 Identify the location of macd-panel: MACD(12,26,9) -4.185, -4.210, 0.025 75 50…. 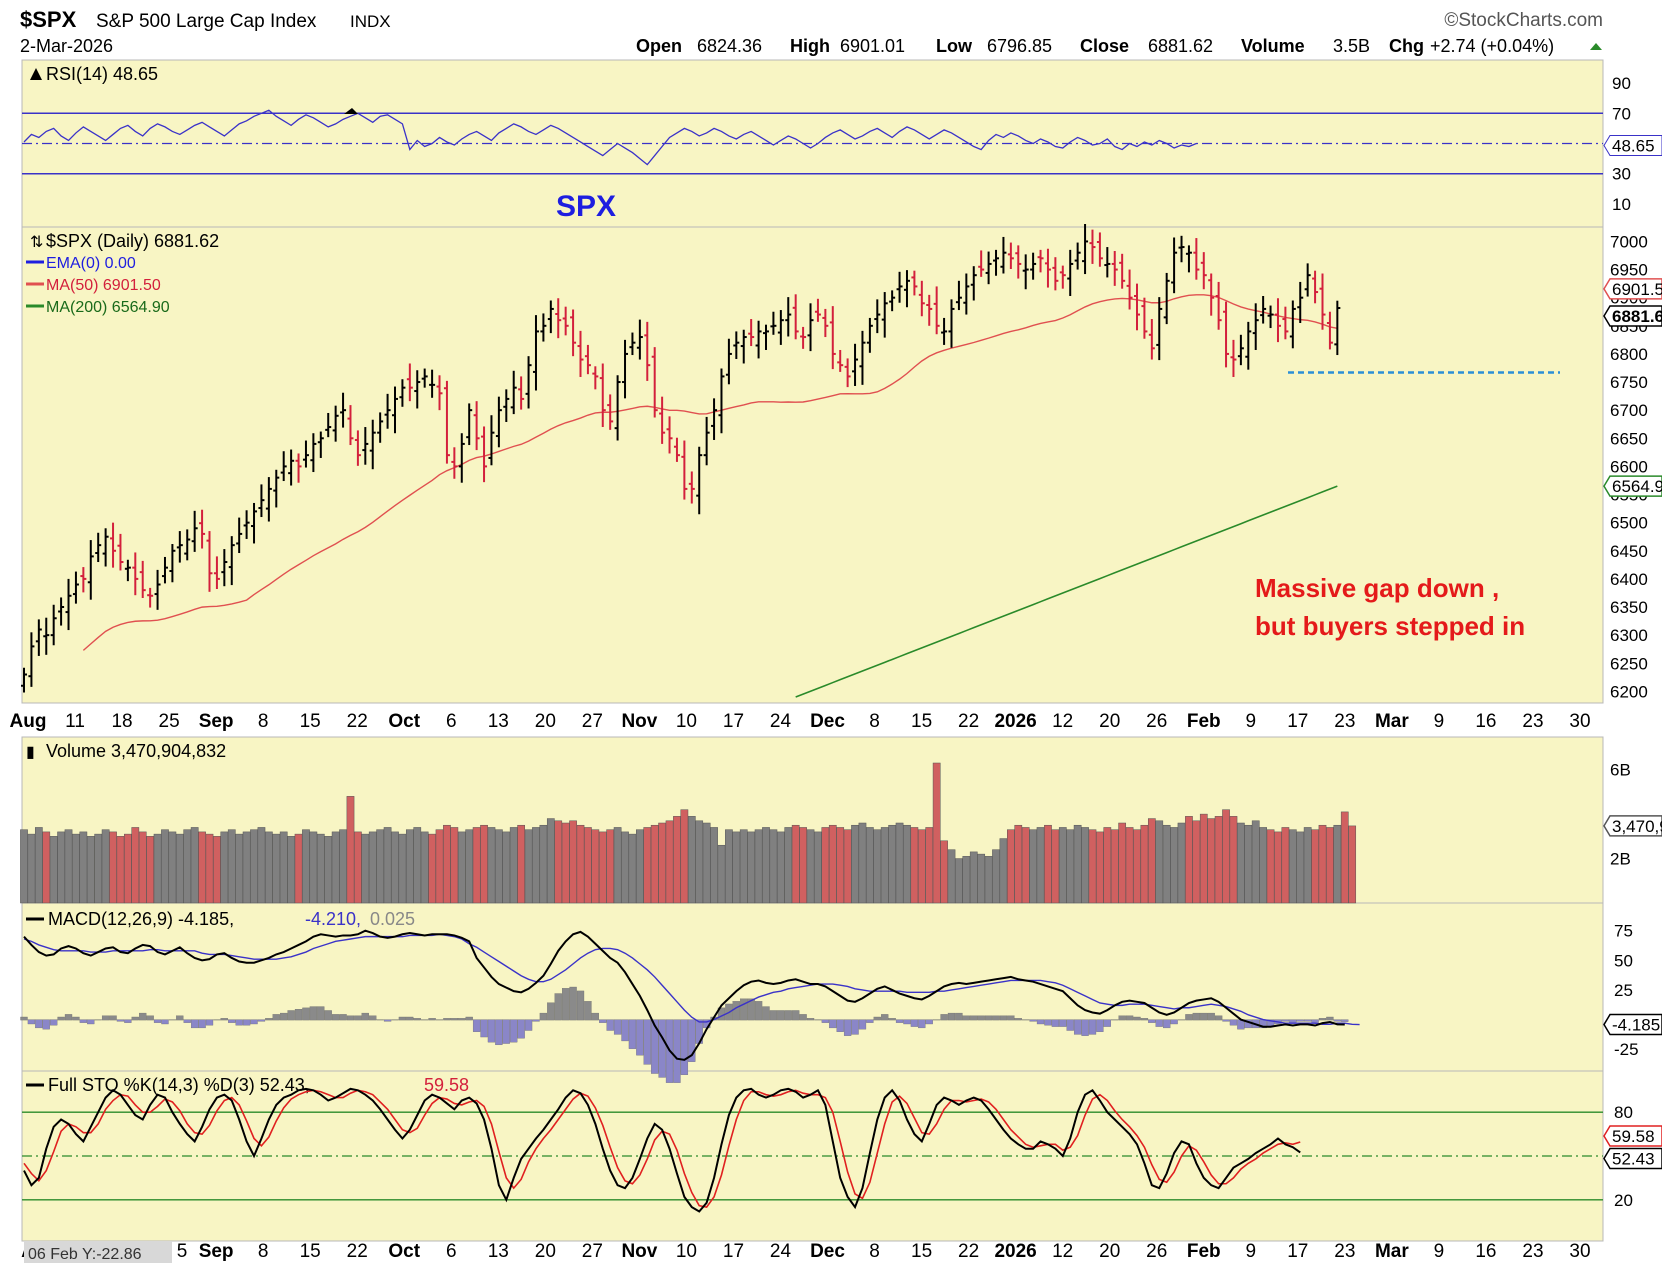
(841, 996).